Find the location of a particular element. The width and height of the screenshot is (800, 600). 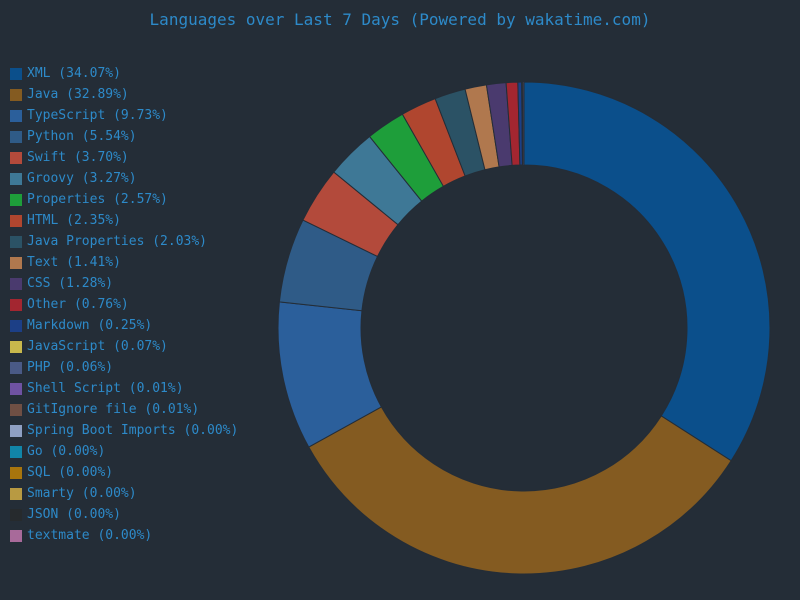

legend-label: HTML (2.35%) is located at coordinates (74, 220).